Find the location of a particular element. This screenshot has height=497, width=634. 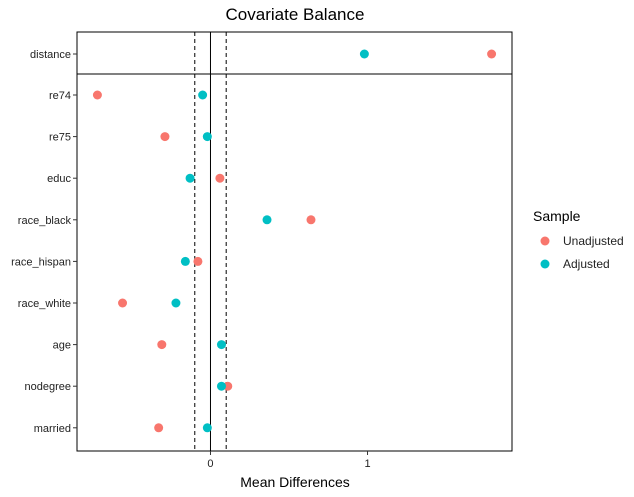

y-tick-label: age is located at coordinates (62, 346).